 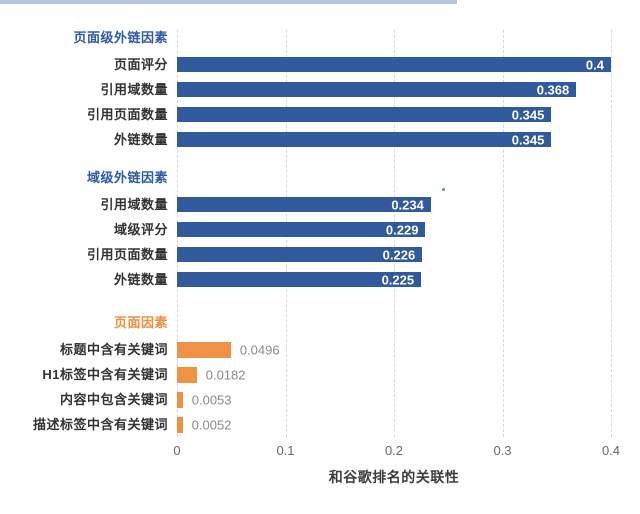 What do you see at coordinates (299, 279) in the screenshot?
I see `bar-0.225: 0.225` at bounding box center [299, 279].